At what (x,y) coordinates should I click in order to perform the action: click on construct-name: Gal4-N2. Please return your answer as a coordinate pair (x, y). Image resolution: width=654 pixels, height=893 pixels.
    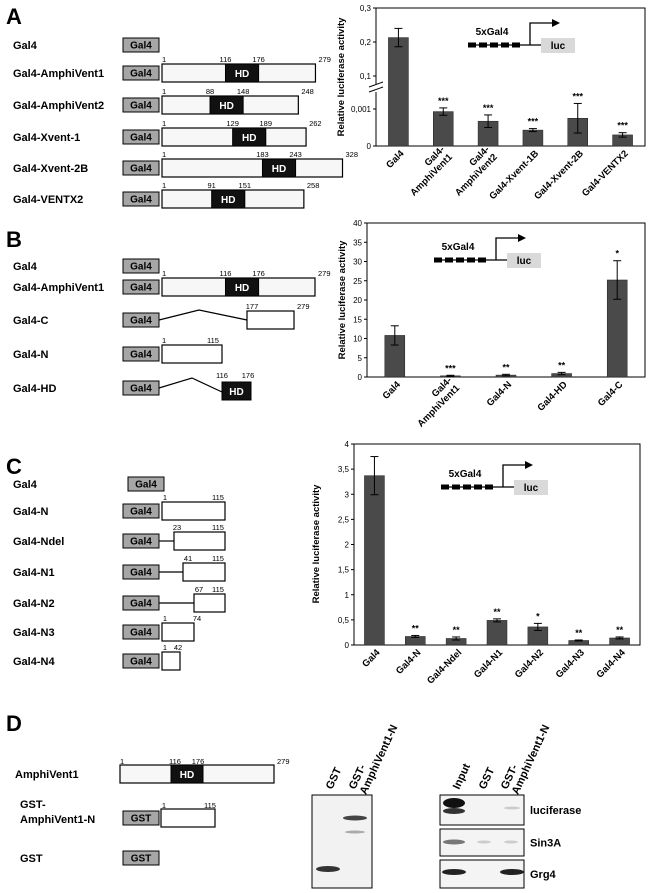
    Looking at the image, I should click on (34, 604).